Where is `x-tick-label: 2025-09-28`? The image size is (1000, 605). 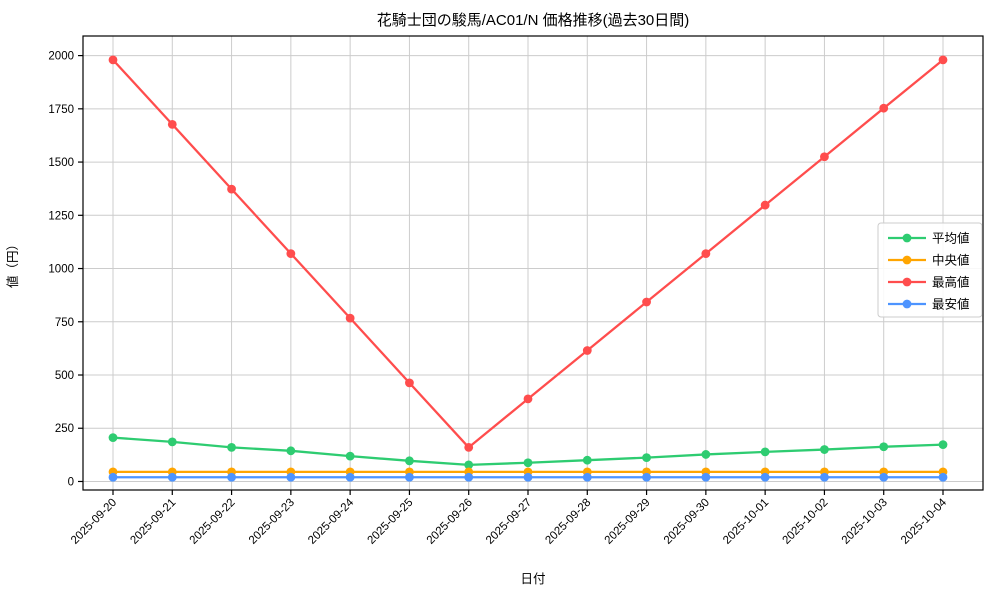 x-tick-label: 2025-09-28 is located at coordinates (568, 522).